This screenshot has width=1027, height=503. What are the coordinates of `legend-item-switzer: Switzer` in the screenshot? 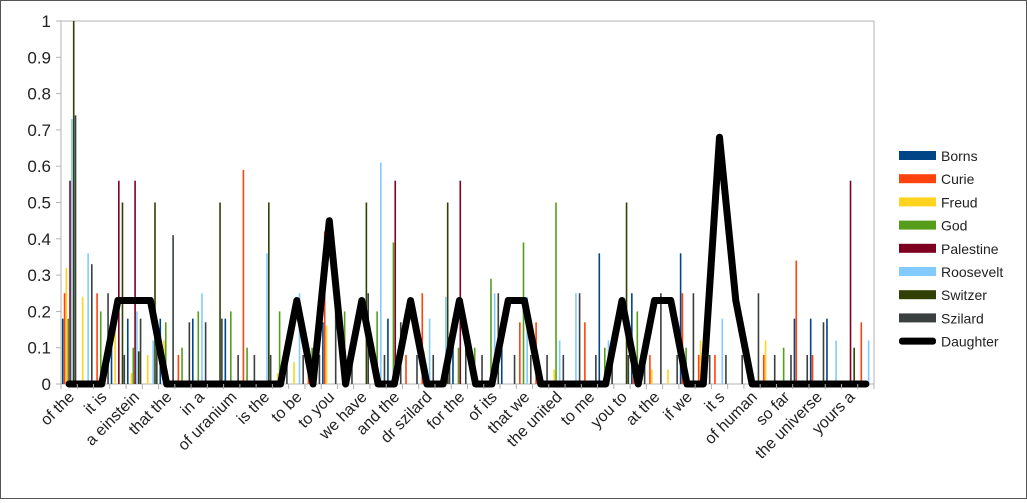 It's located at (943, 295).